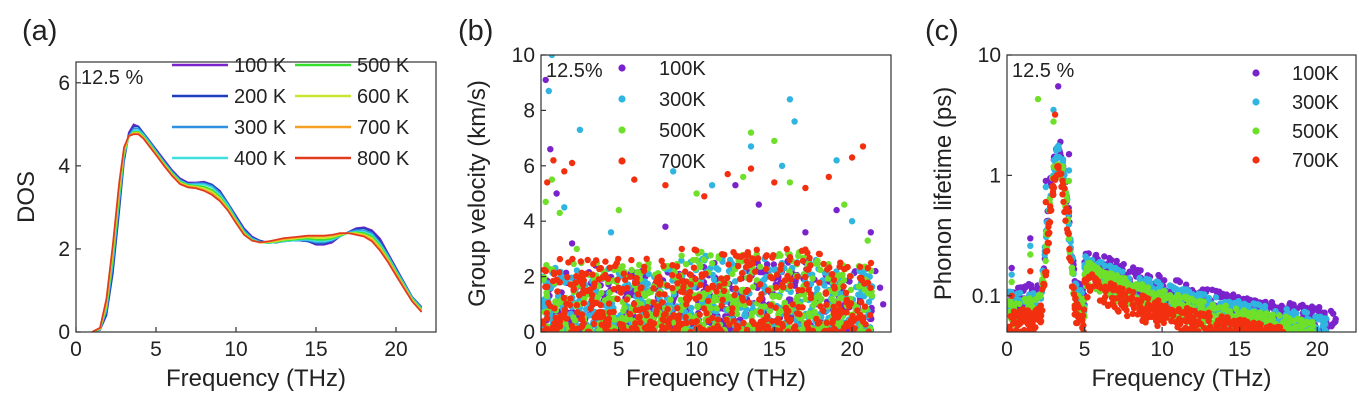 This screenshot has height=404, width=1366. I want to click on lifetime-points, so click(1173, 207).